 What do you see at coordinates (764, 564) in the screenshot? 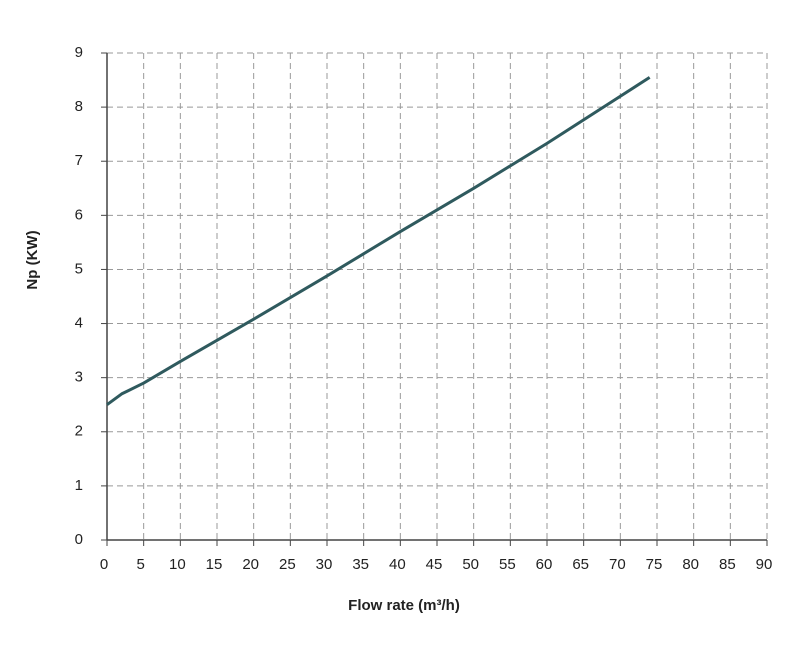
I see `x-tick-label: 90` at bounding box center [764, 564].